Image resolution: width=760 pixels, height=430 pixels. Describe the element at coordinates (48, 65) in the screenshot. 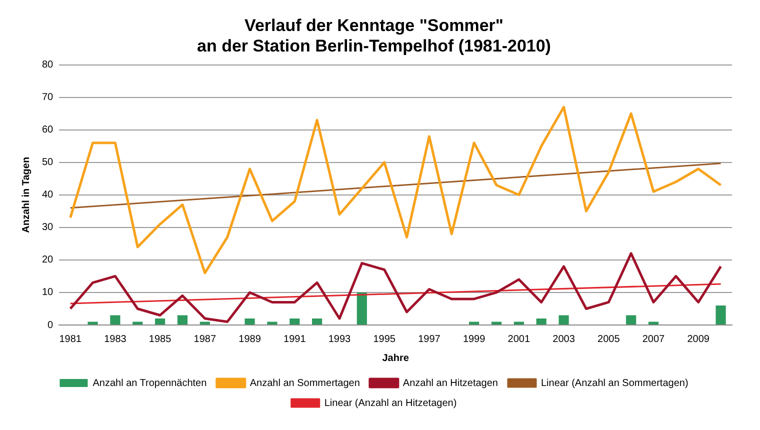

I see `y-tick-label: 80` at that location.